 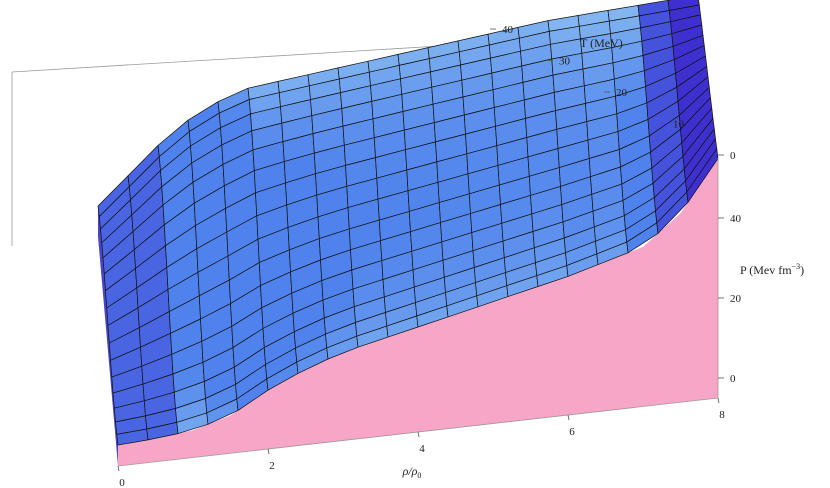 What do you see at coordinates (733, 379) in the screenshot?
I see `z-tick-label: 0` at bounding box center [733, 379].